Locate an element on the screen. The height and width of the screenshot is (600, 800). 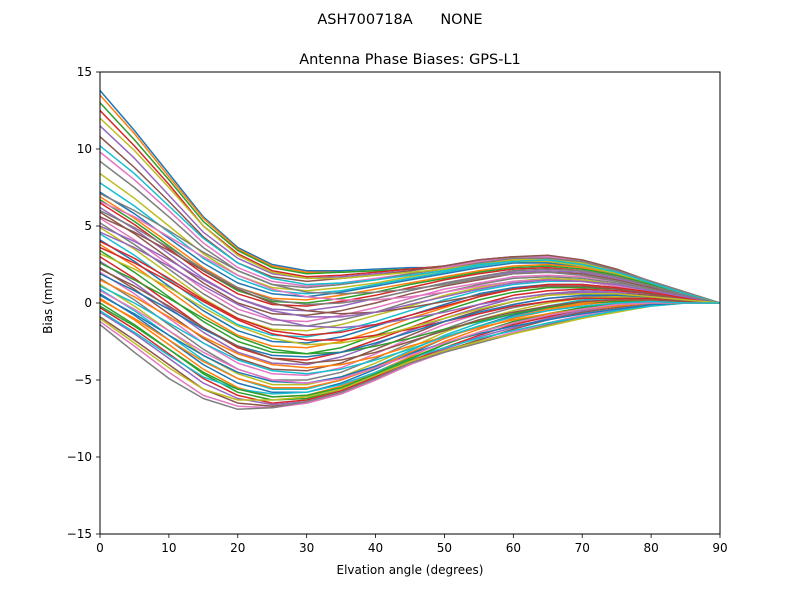
x-axis: 0 10 20 30 40 50 60 70 80 90 is located at coordinates (412, 544).